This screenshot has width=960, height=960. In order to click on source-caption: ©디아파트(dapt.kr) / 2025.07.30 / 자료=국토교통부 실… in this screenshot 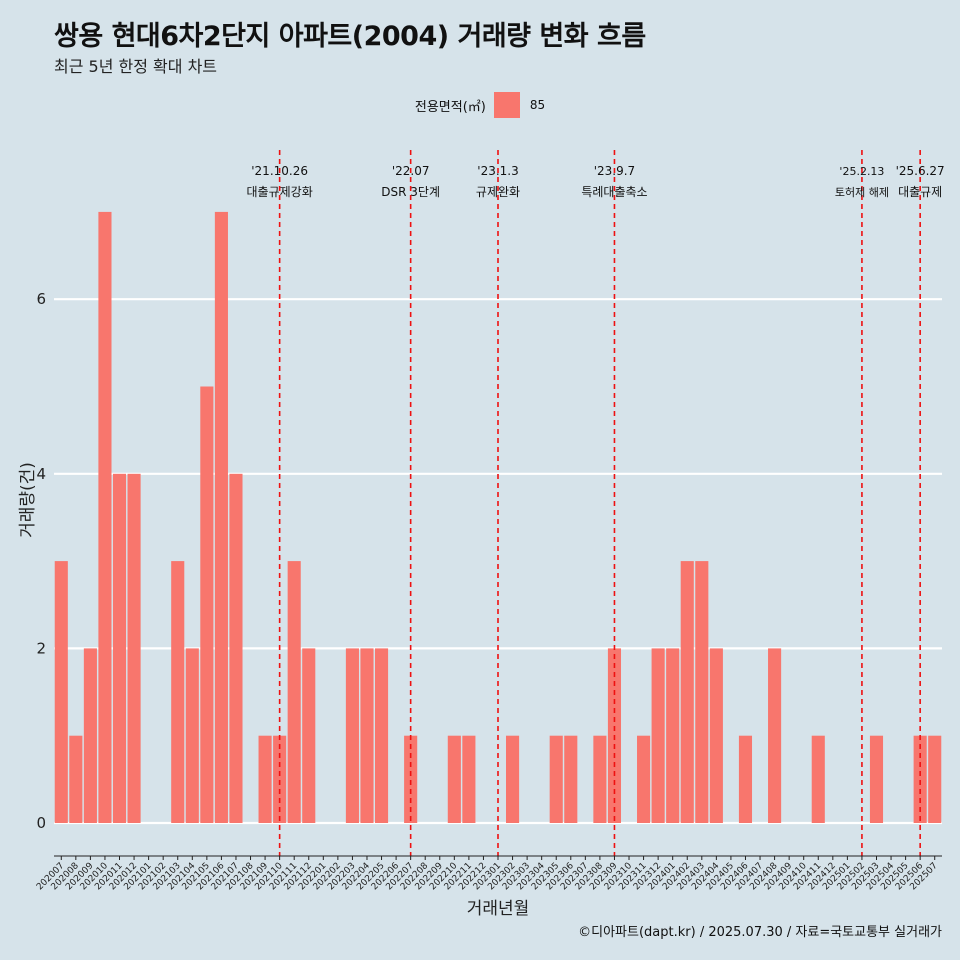, I will do `click(760, 932)`.